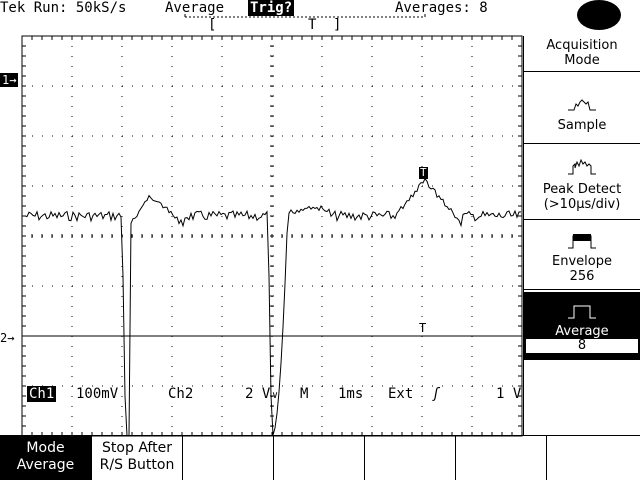  Describe the element at coordinates (441, 8) in the screenshot. I see `averages-count: Averages: 8` at that location.